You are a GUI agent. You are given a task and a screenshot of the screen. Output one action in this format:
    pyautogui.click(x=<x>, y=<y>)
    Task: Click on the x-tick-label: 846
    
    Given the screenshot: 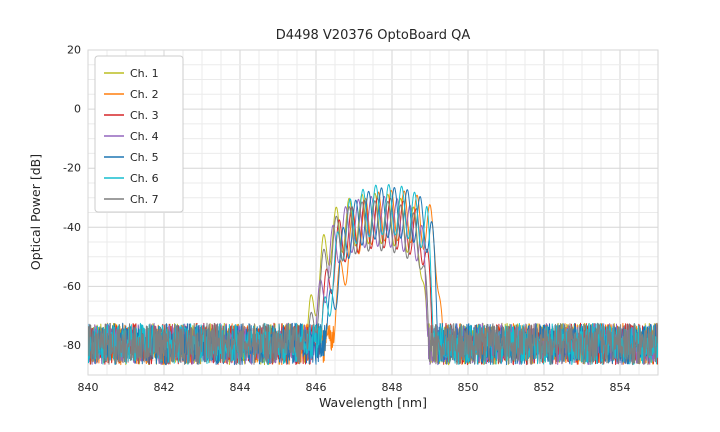 What is the action you would take?
    pyautogui.click(x=316, y=387)
    